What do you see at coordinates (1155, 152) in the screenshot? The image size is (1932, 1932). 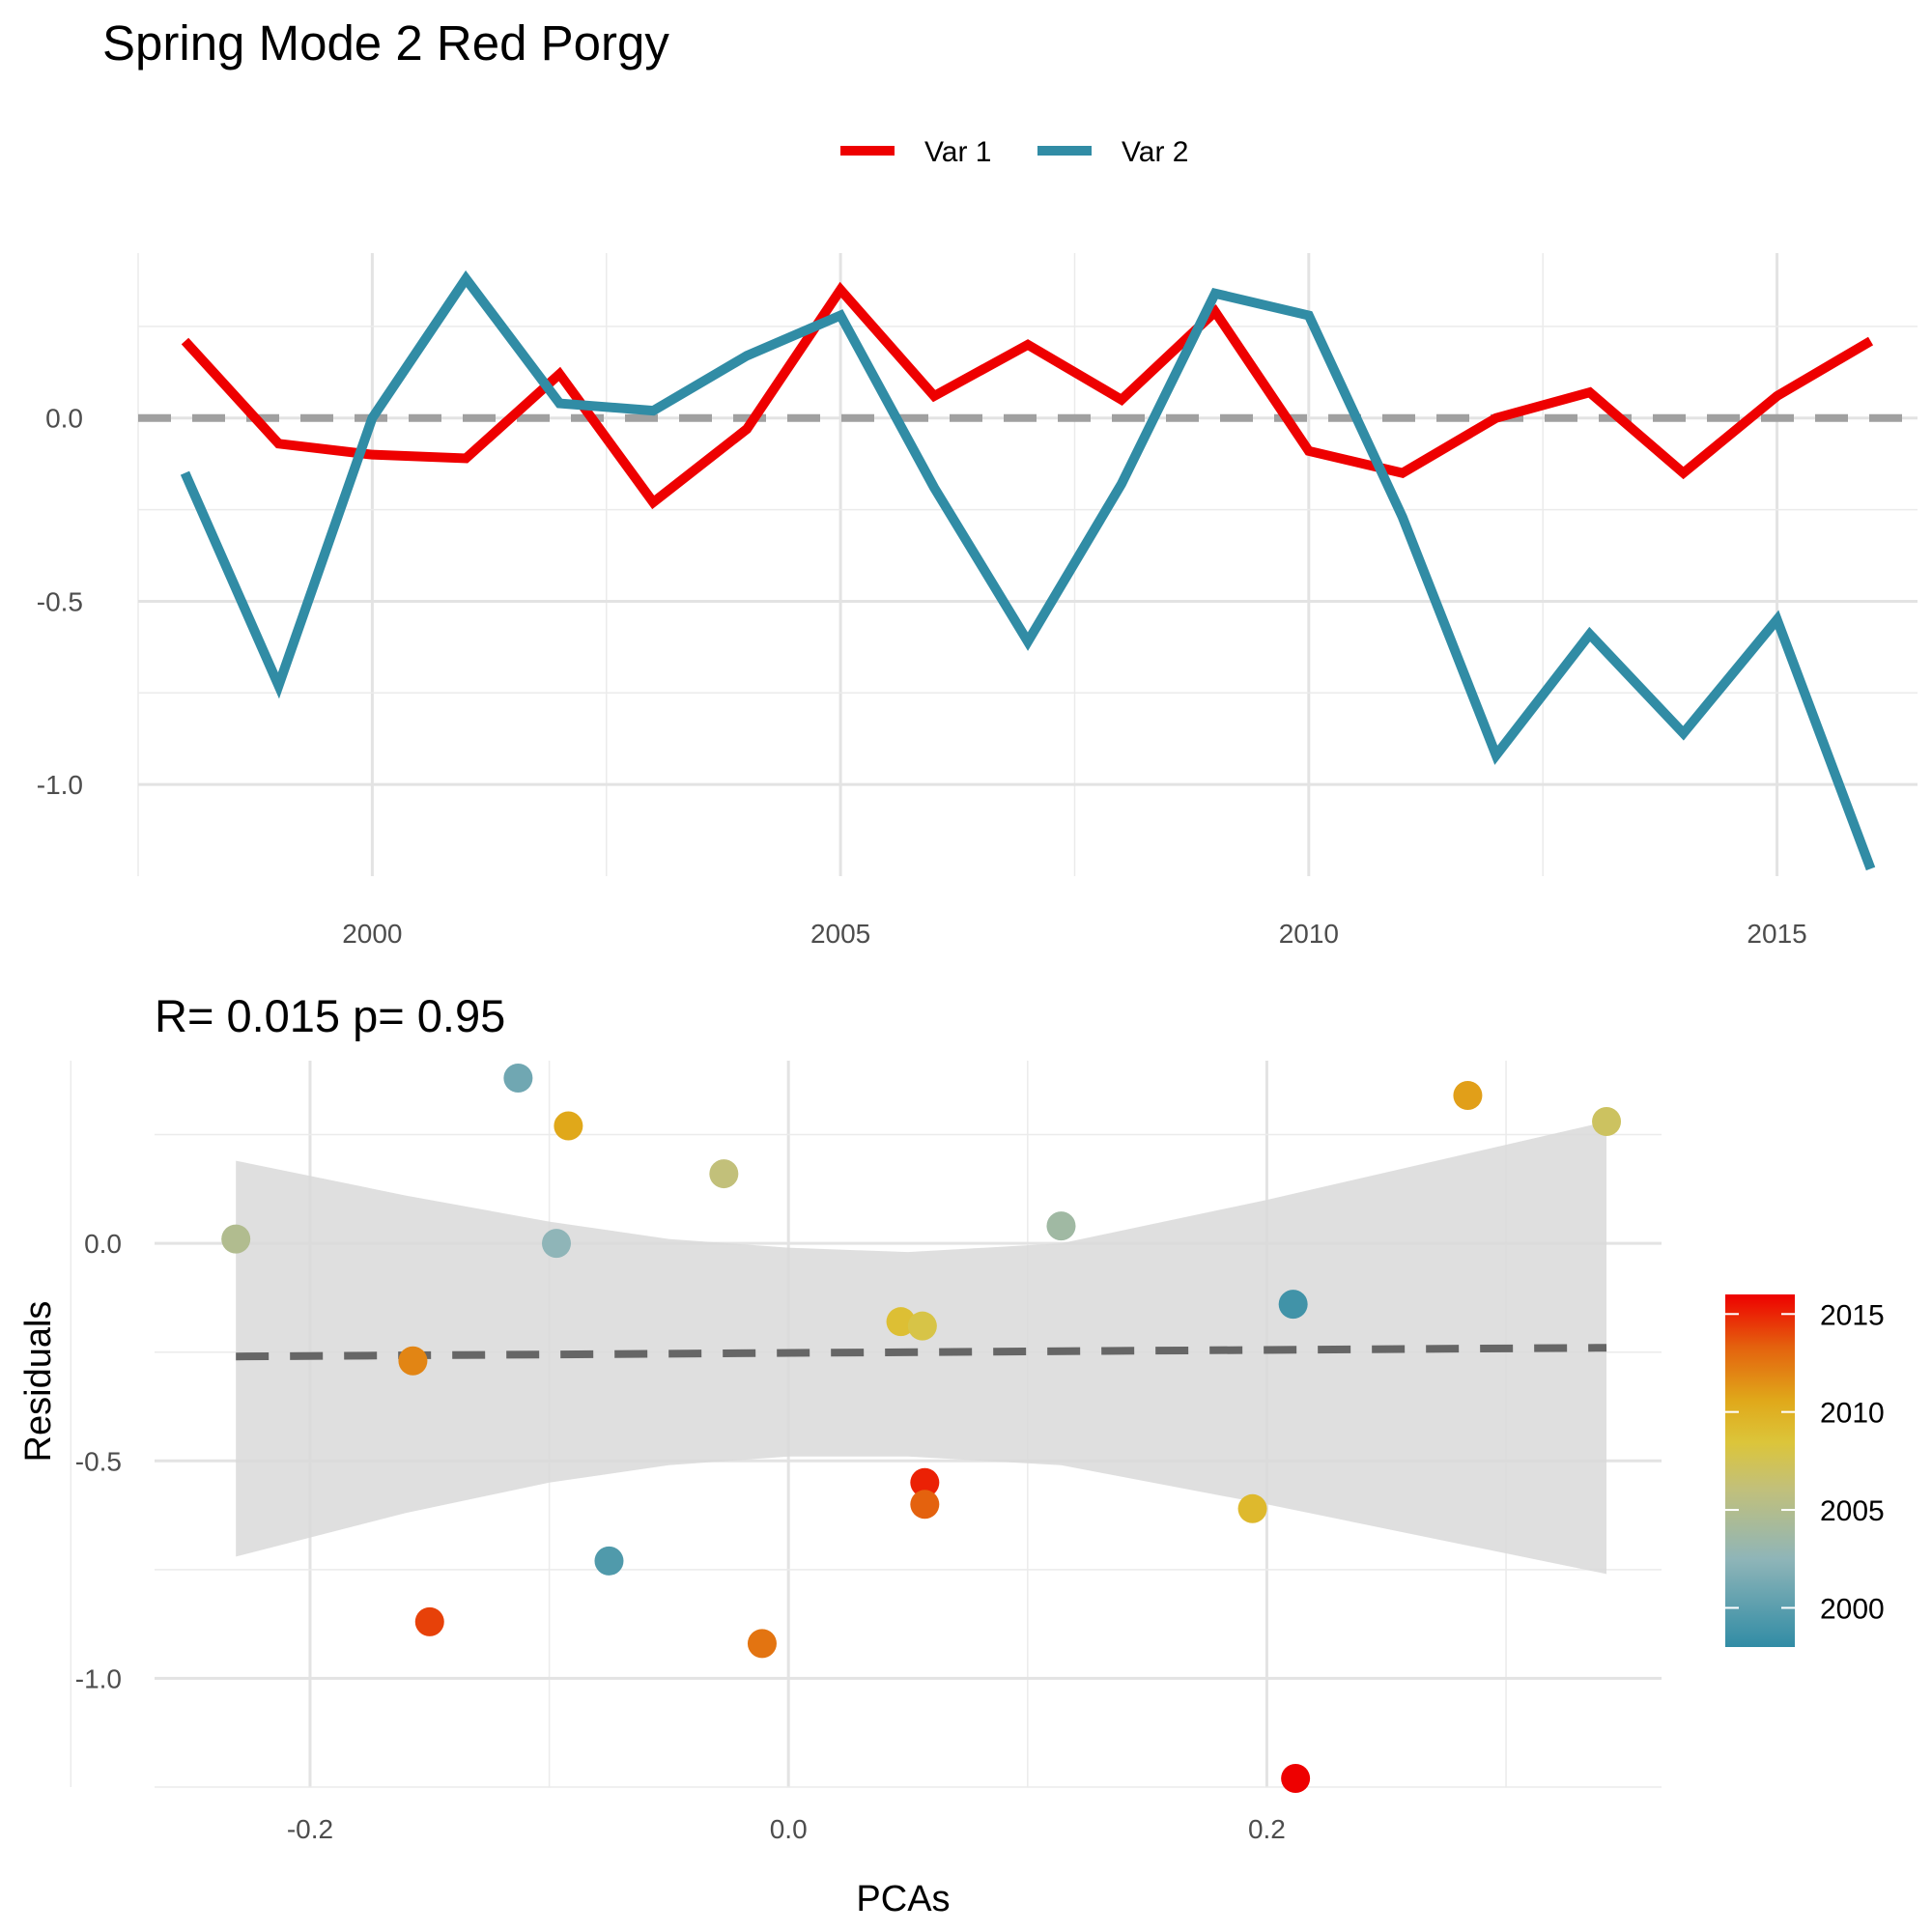 I see `legend-label-var2: Var 2` at bounding box center [1155, 152].